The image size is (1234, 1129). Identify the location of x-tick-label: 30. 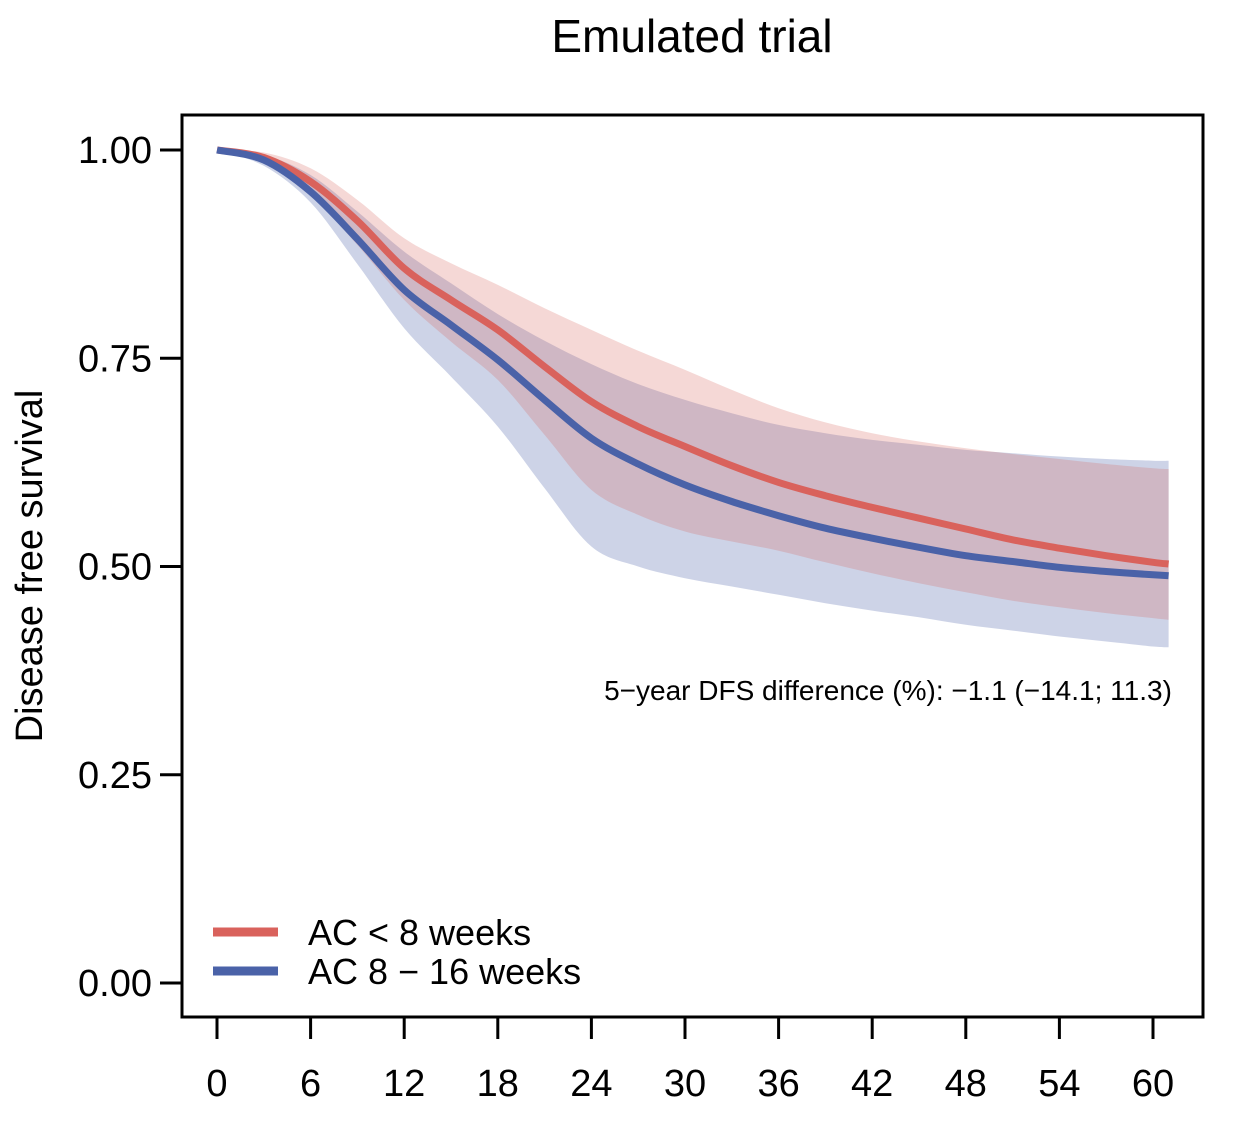
(685, 1084).